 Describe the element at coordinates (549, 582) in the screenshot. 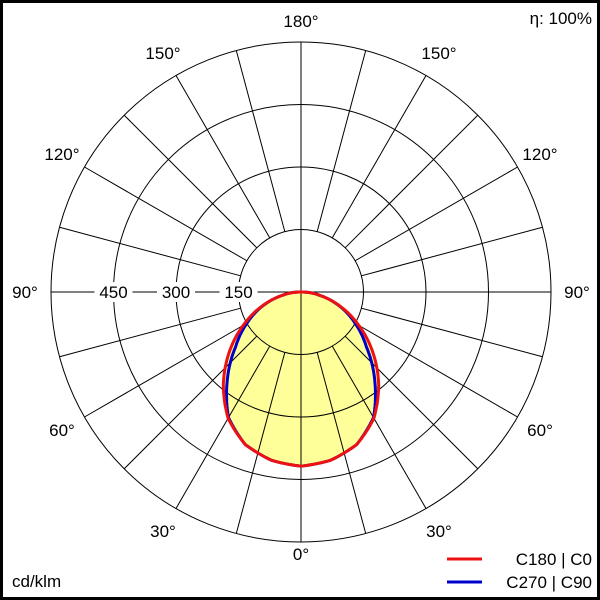

I see `legend-label-c270-c90: C270 | C90` at that location.